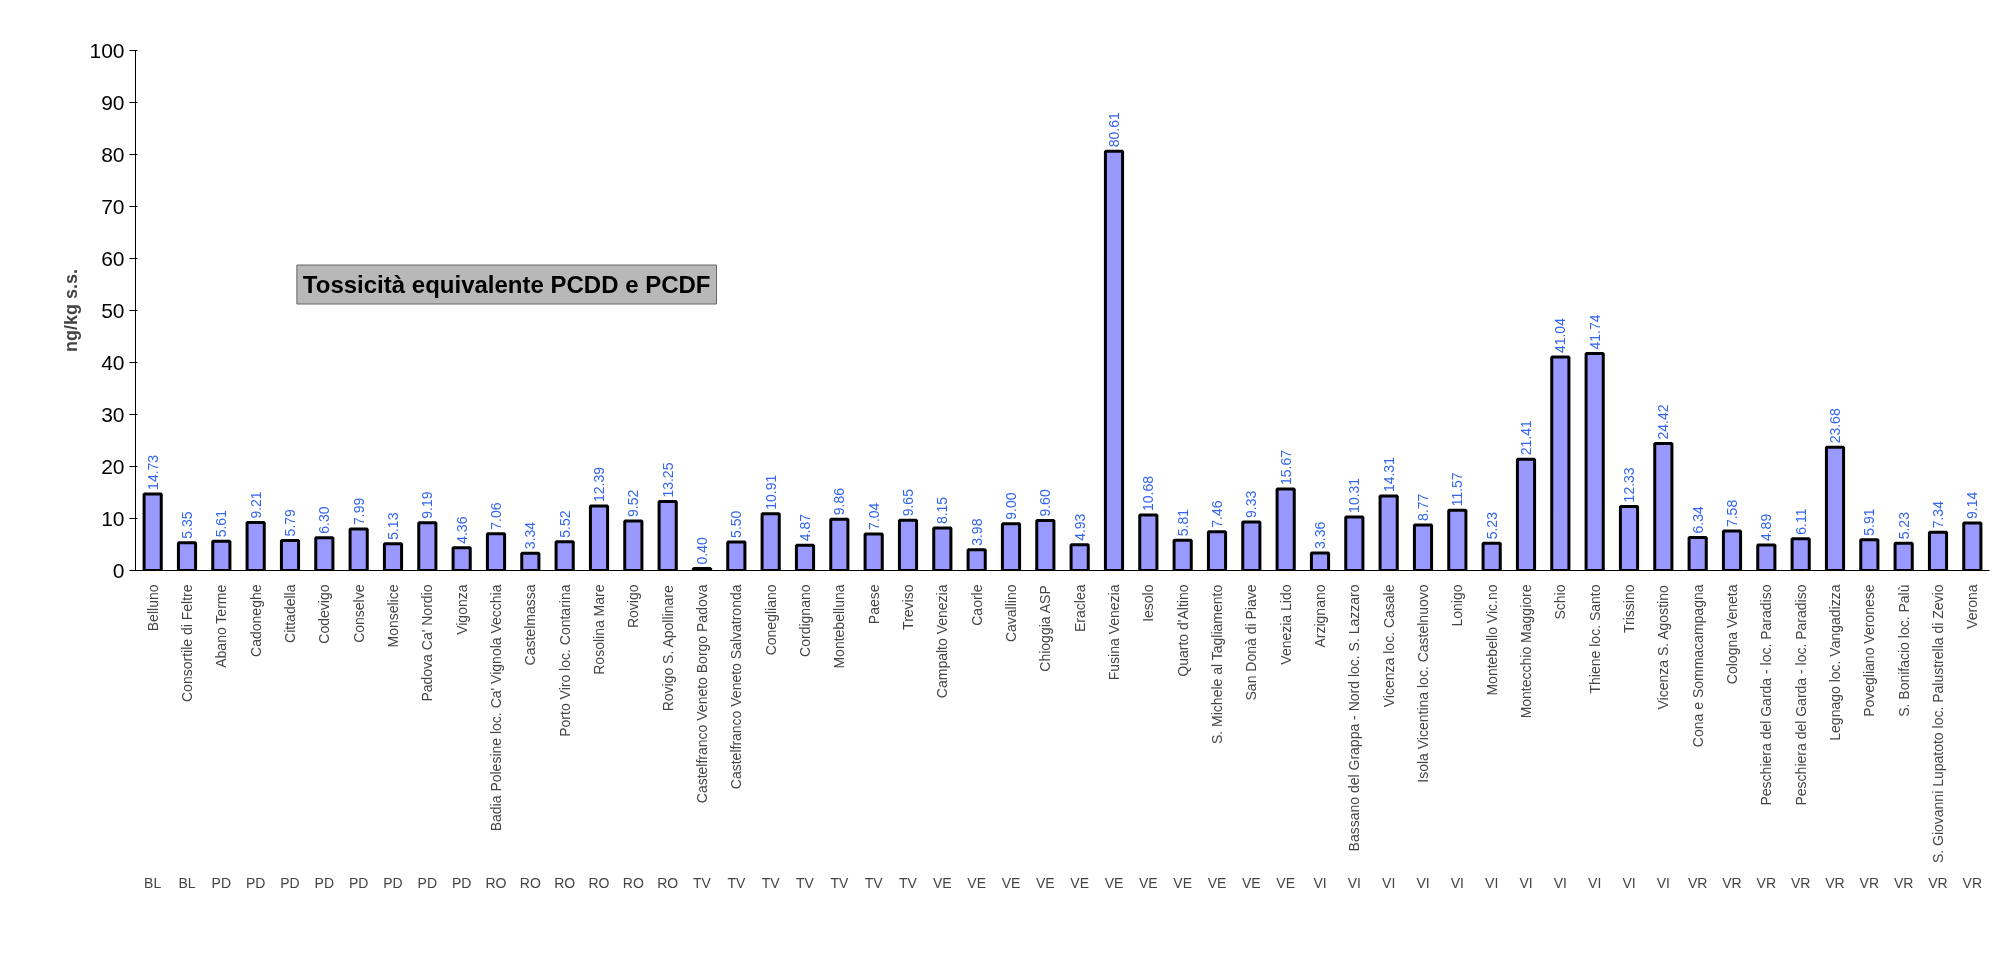 This screenshot has width=2009, height=954. Describe the element at coordinates (113, 310) in the screenshot. I see `y-tick-label: 50` at that location.